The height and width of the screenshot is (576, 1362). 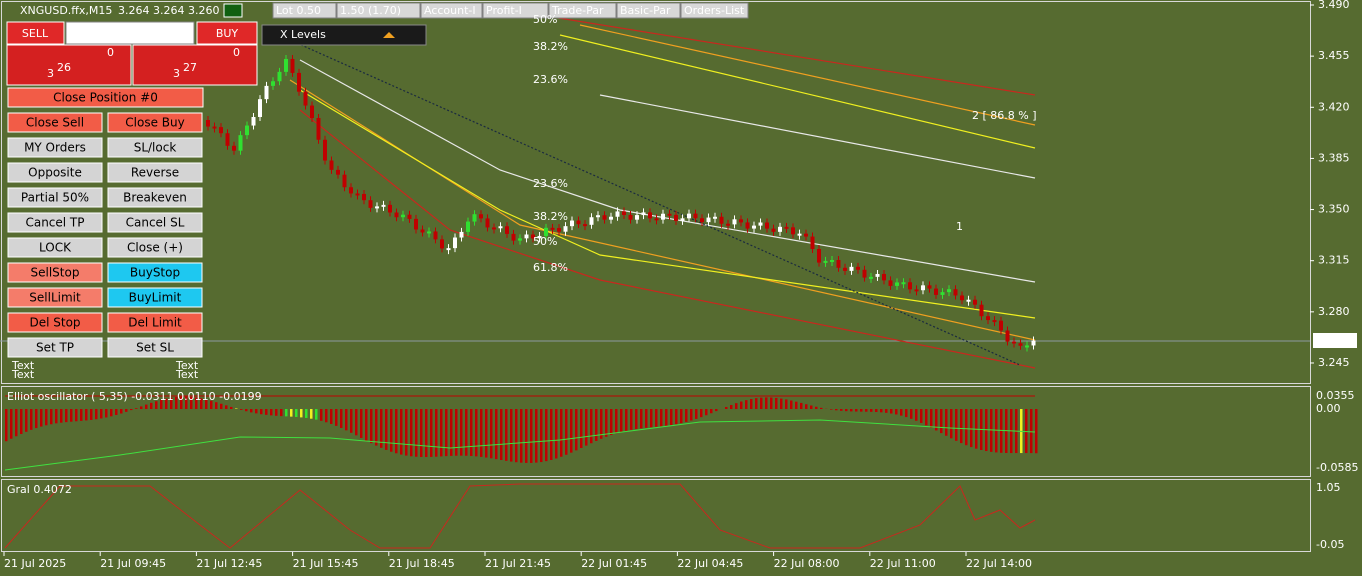 I want to click on panel-button-label: SellLimit, so click(x=55, y=298).